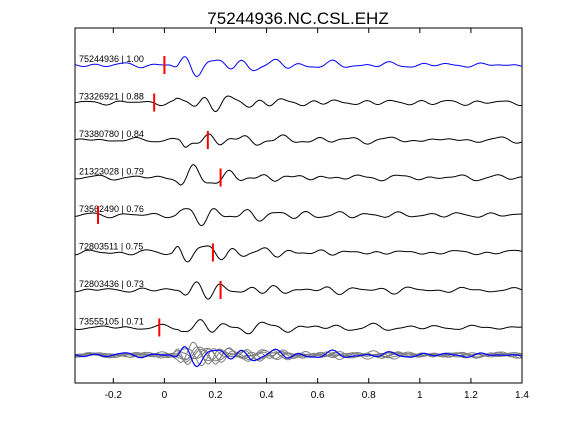  I want to click on x-tick-label: 1.2, so click(471, 395).